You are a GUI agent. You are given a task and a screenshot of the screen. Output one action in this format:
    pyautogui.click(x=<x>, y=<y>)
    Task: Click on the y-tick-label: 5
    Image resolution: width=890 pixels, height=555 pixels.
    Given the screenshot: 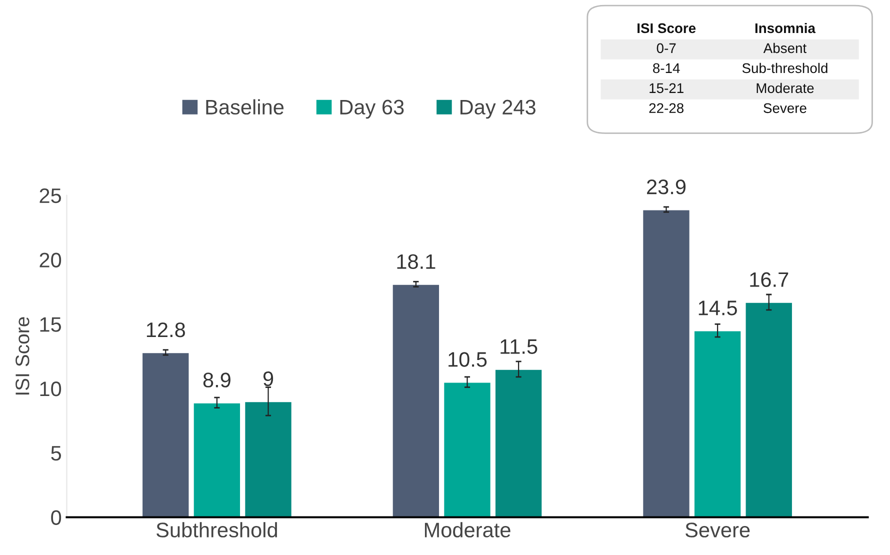 What is the action you would take?
    pyautogui.click(x=56, y=453)
    